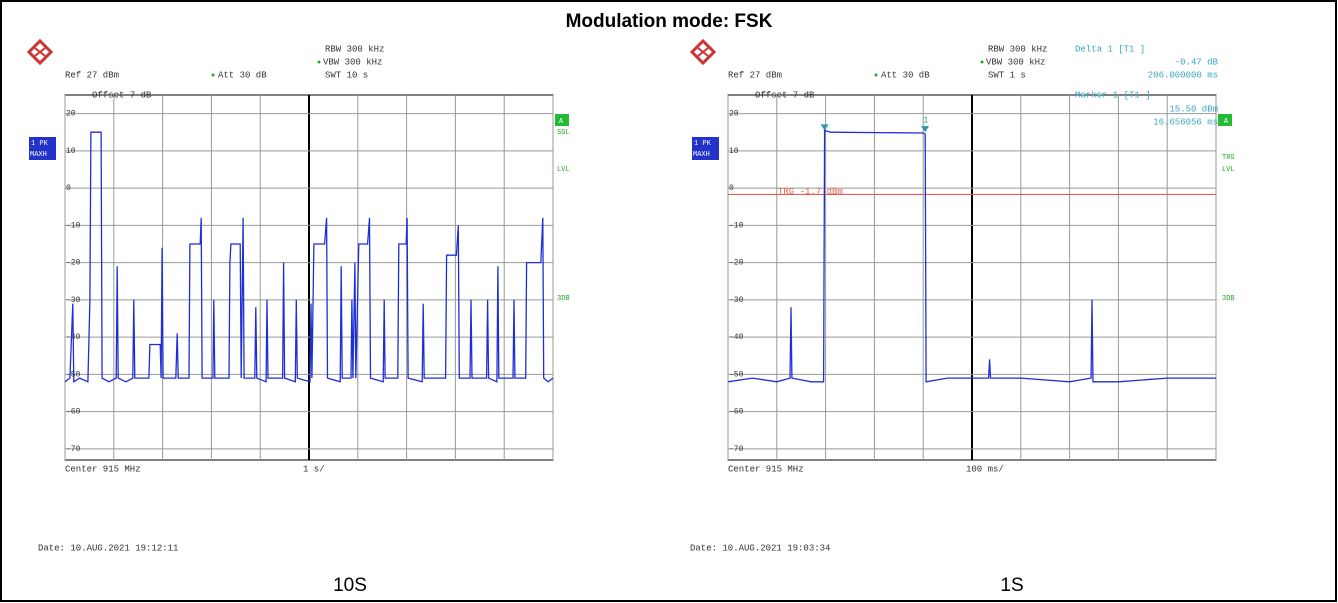 The image size is (1338, 603). Describe the element at coordinates (925, 121) in the screenshot. I see `marker-label: 1` at that location.